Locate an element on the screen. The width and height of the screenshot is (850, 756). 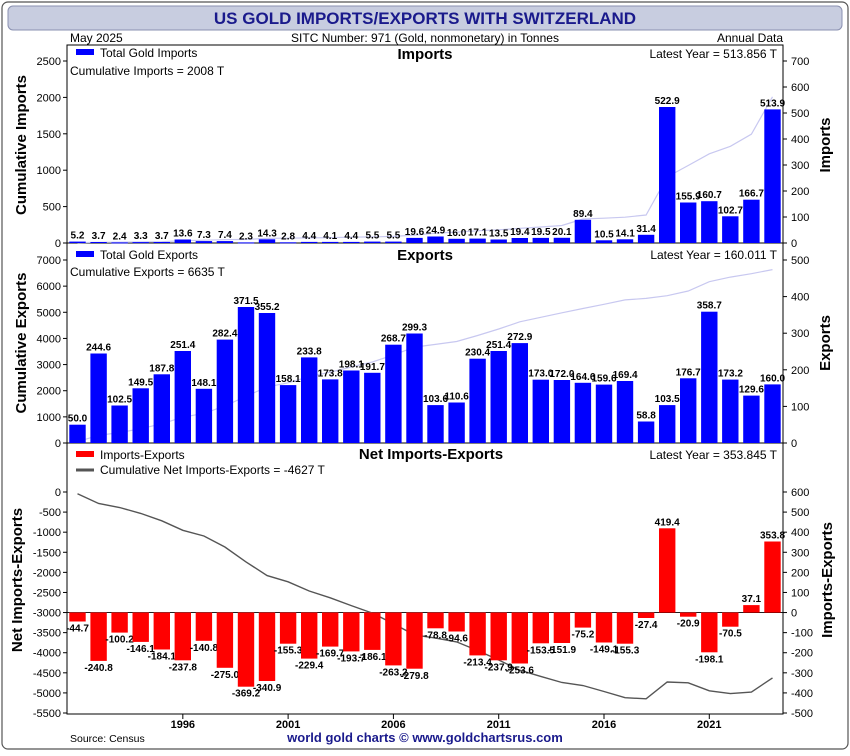
net-data-label: -169.7 is located at coordinates (330, 654).